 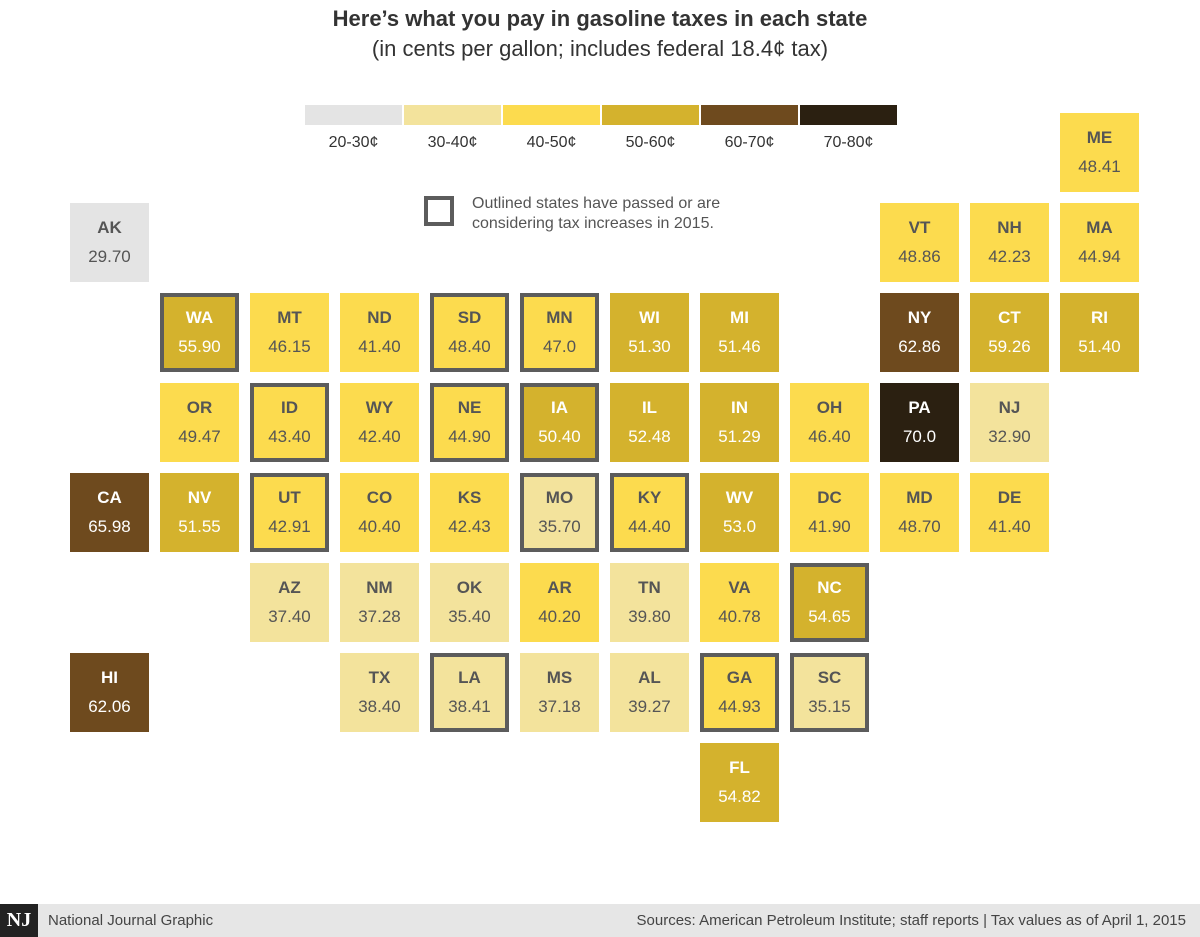 What do you see at coordinates (739, 782) in the screenshot?
I see `state-tile-fl: FL 54.82` at bounding box center [739, 782].